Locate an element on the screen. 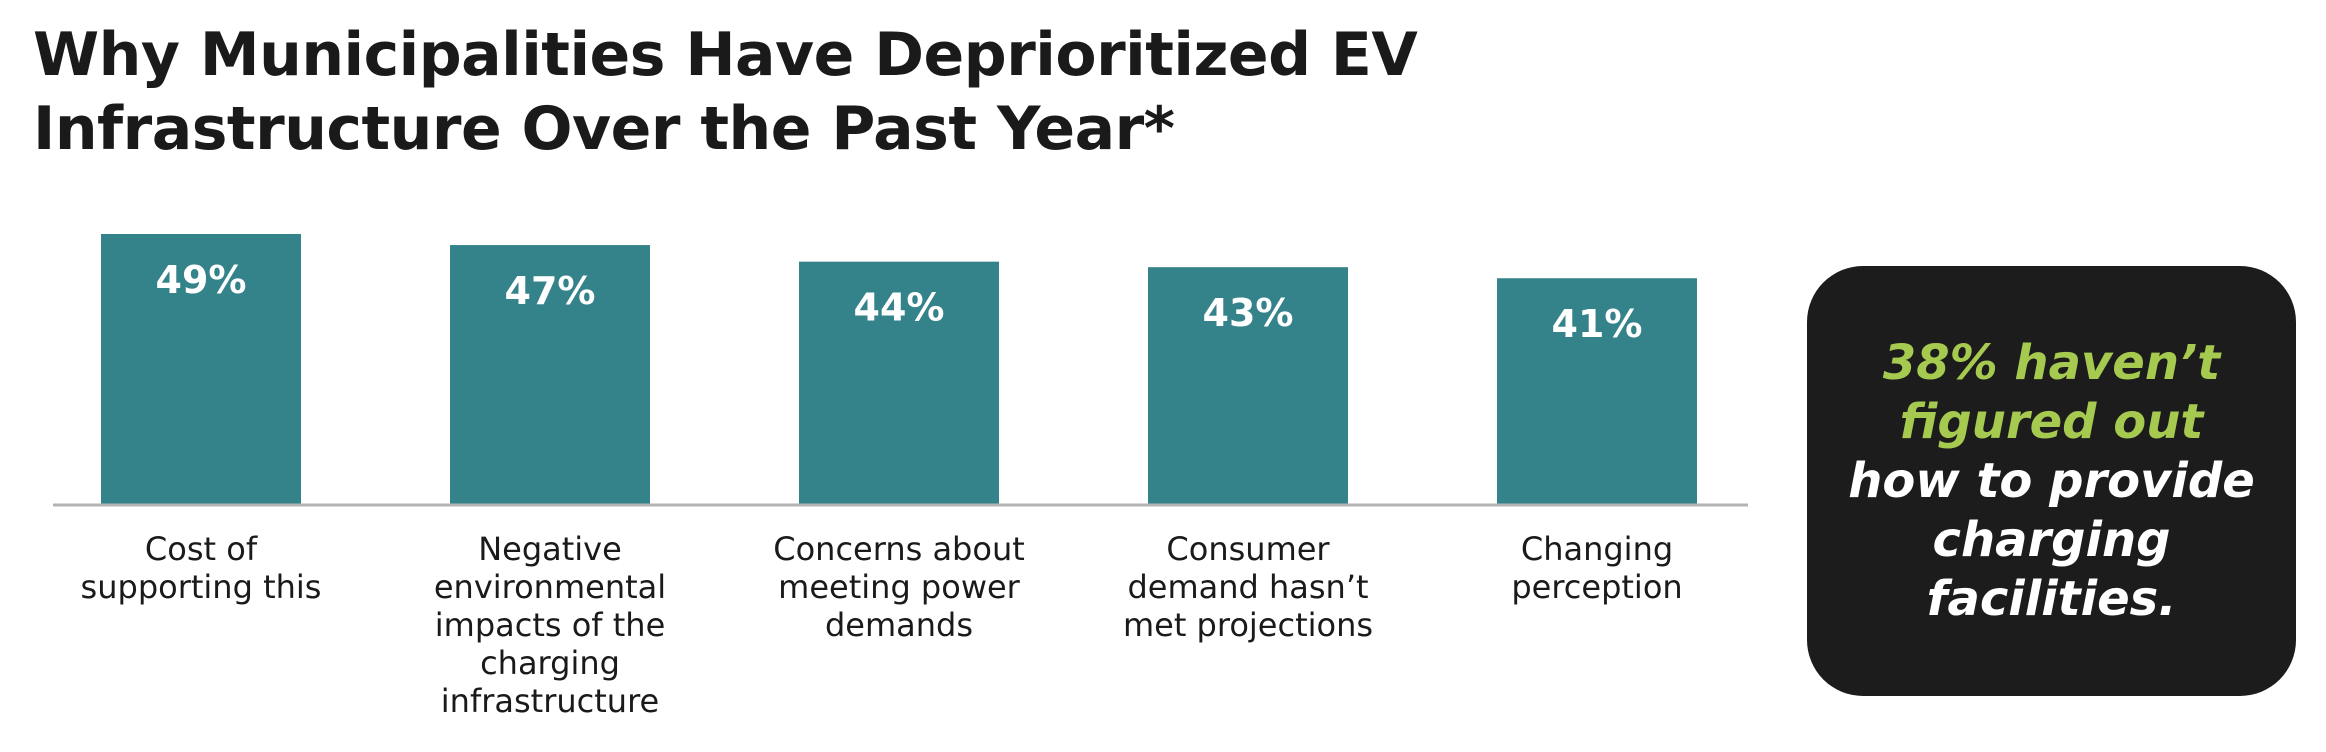 This screenshot has width=2326, height=752. category-label-4-line-2: demand hasn’t is located at coordinates (1247, 587).